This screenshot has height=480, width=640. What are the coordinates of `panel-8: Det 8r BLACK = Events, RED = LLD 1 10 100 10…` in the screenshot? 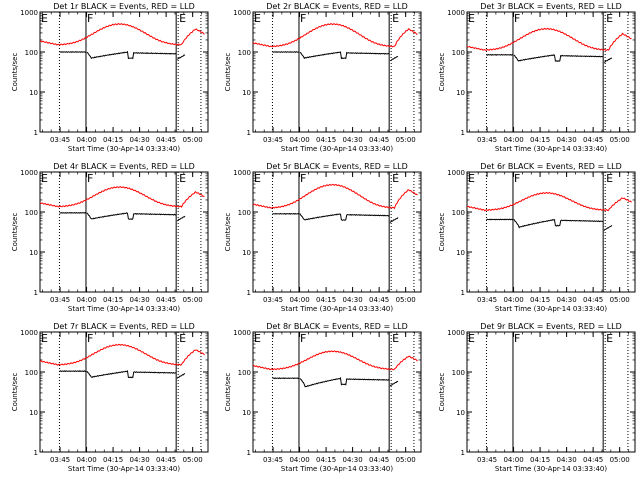 It's located at (323, 397).